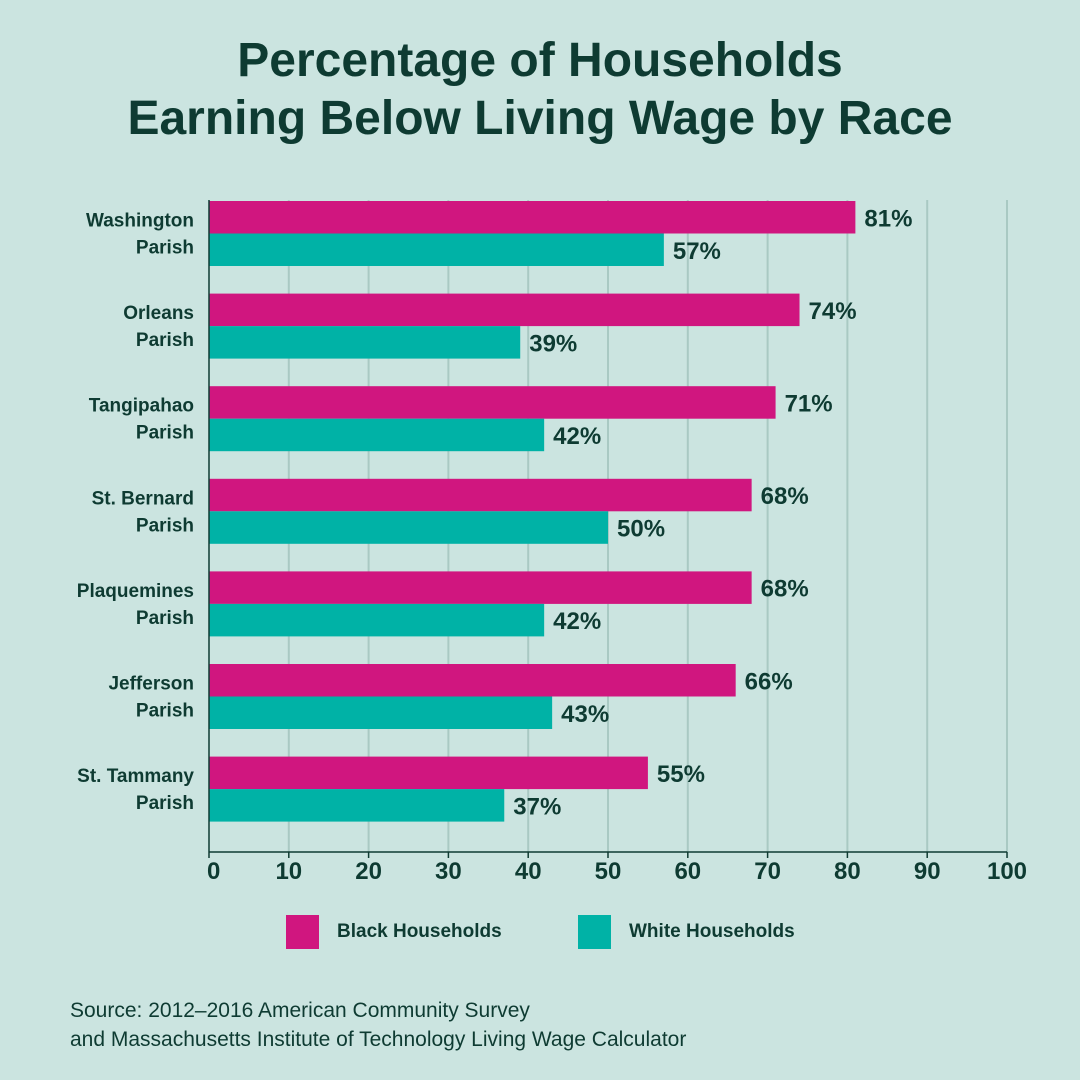 The width and height of the screenshot is (1080, 1080). What do you see at coordinates (151, 684) in the screenshot?
I see `category-label: Jefferson` at bounding box center [151, 684].